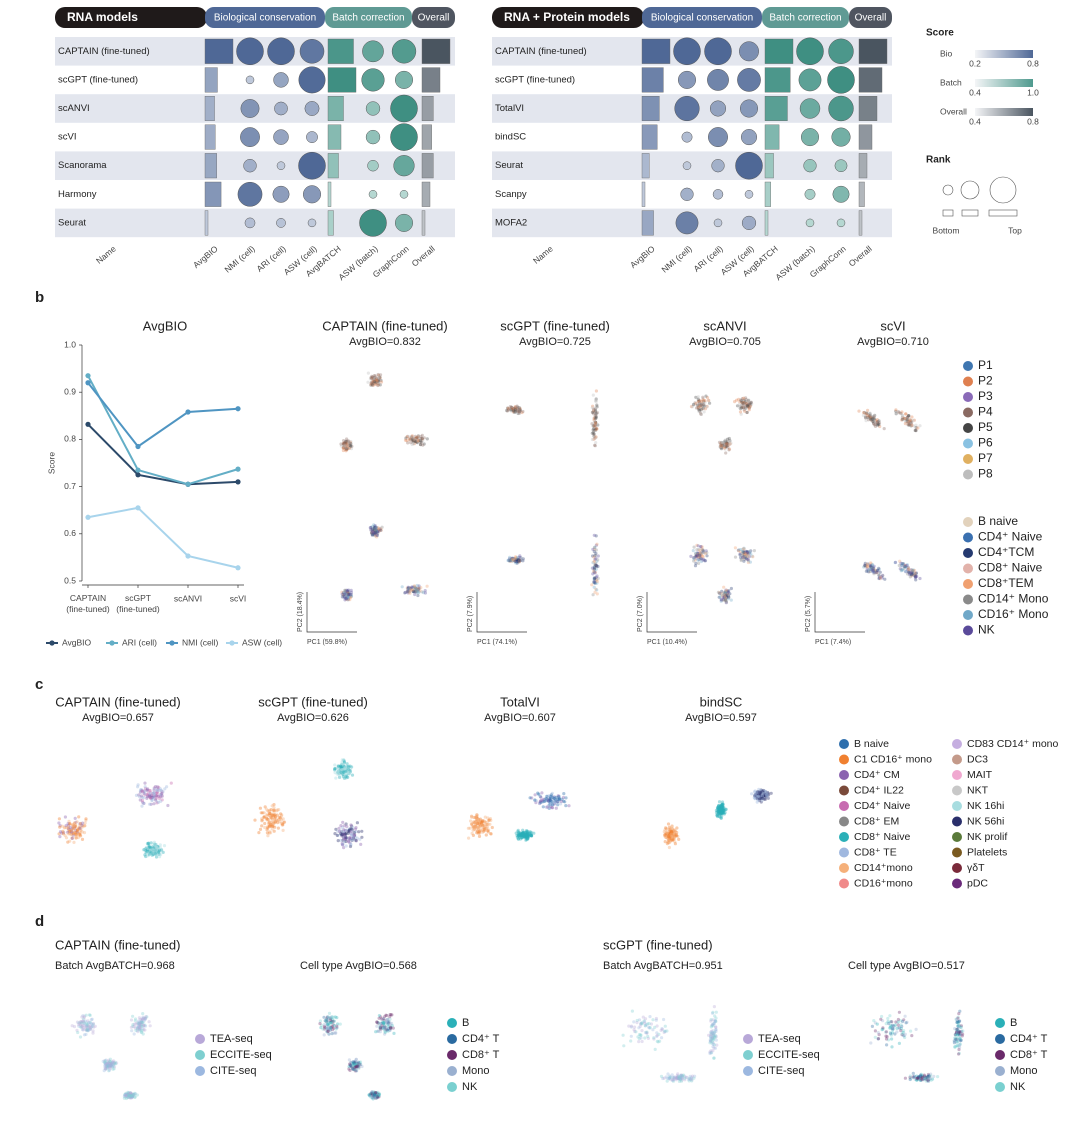 The width and height of the screenshot is (1080, 1137). Describe the element at coordinates (67, 137) in the screenshot. I see `row-name: scVI` at that location.